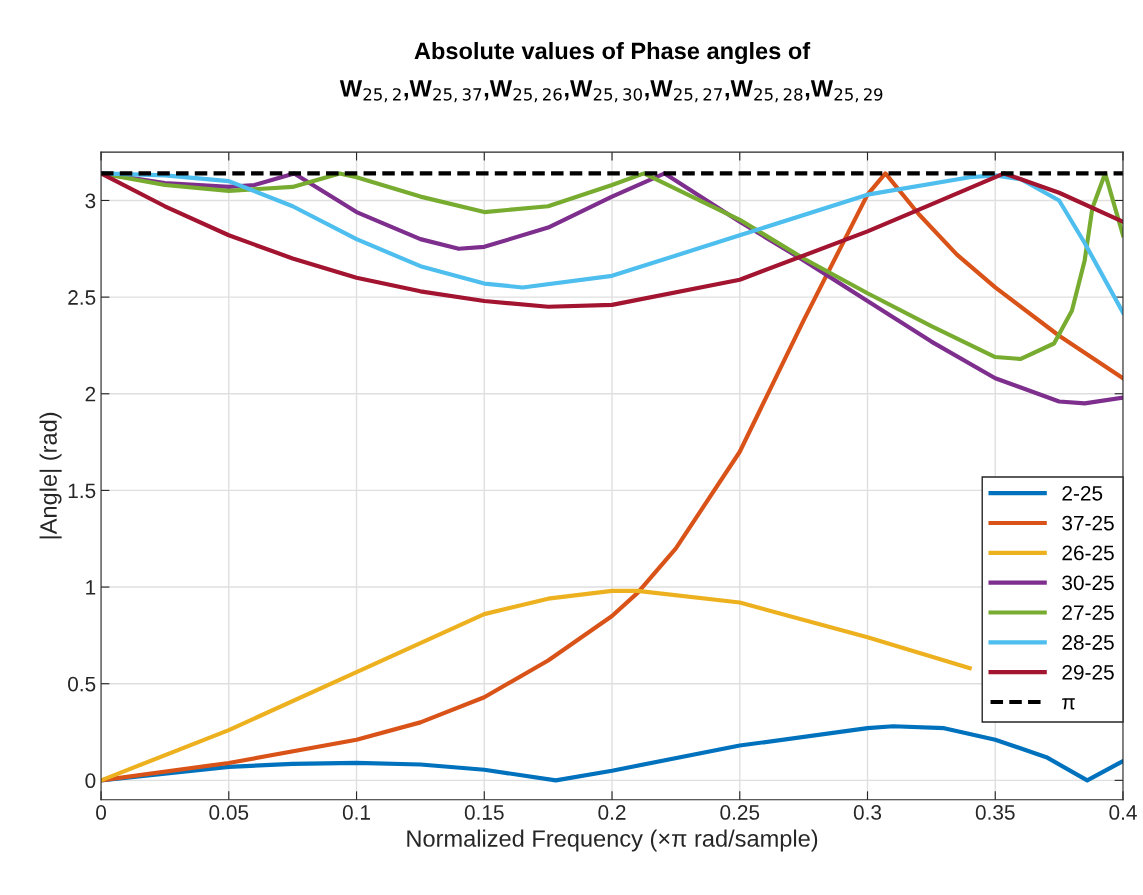 The width and height of the screenshot is (1143, 895). What do you see at coordinates (50, 475) in the screenshot?
I see `y-axis-title: |Angle| (rad)` at bounding box center [50, 475].